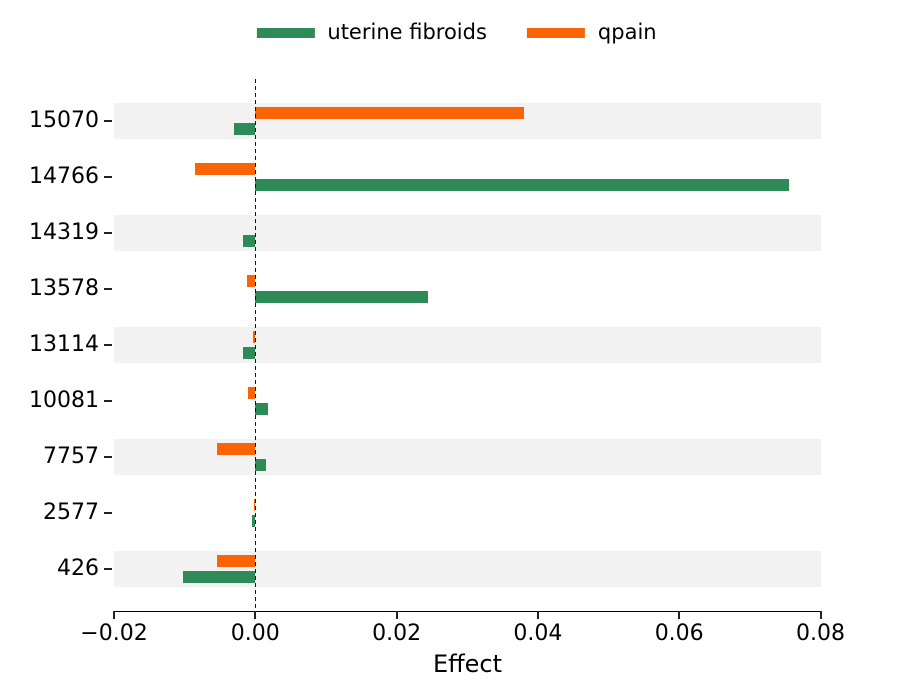 This screenshot has width=913, height=685. I want to click on legend-label: uterine fibroids, so click(407, 32).